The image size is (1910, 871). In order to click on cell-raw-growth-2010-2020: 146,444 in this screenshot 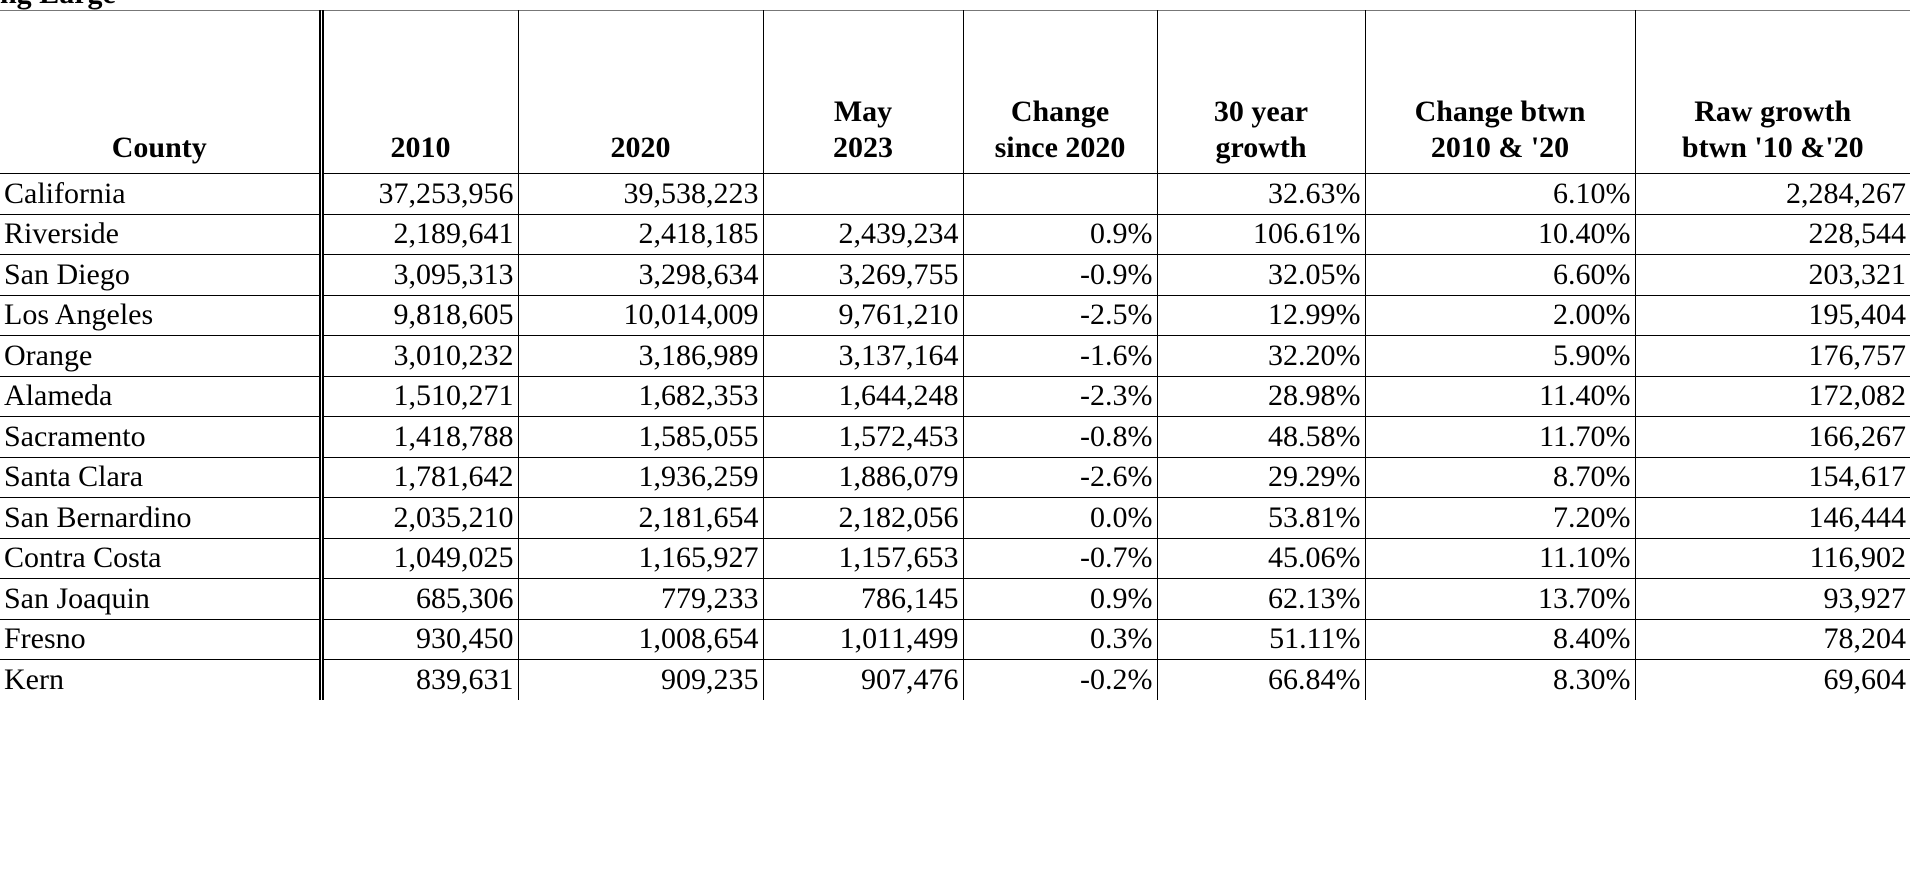, I will do `click(1772, 518)`.